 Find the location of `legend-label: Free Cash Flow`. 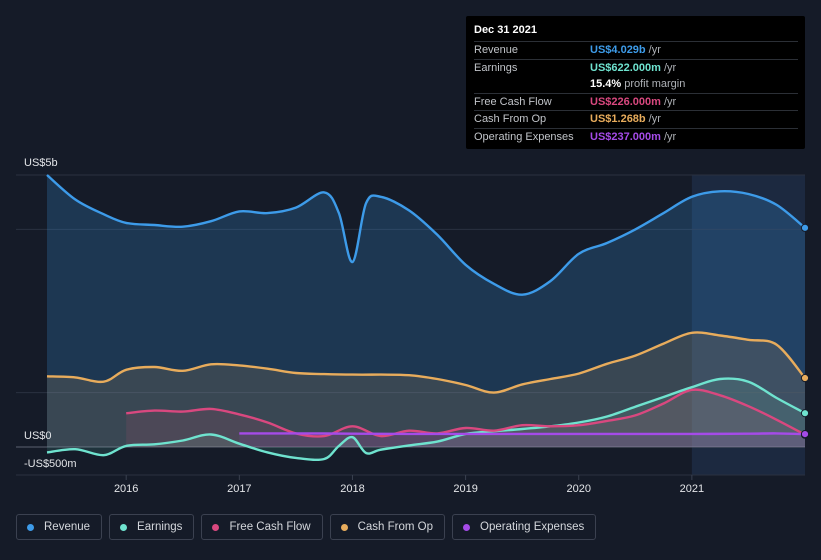

legend-label: Free Cash Flow is located at coordinates (270, 527).